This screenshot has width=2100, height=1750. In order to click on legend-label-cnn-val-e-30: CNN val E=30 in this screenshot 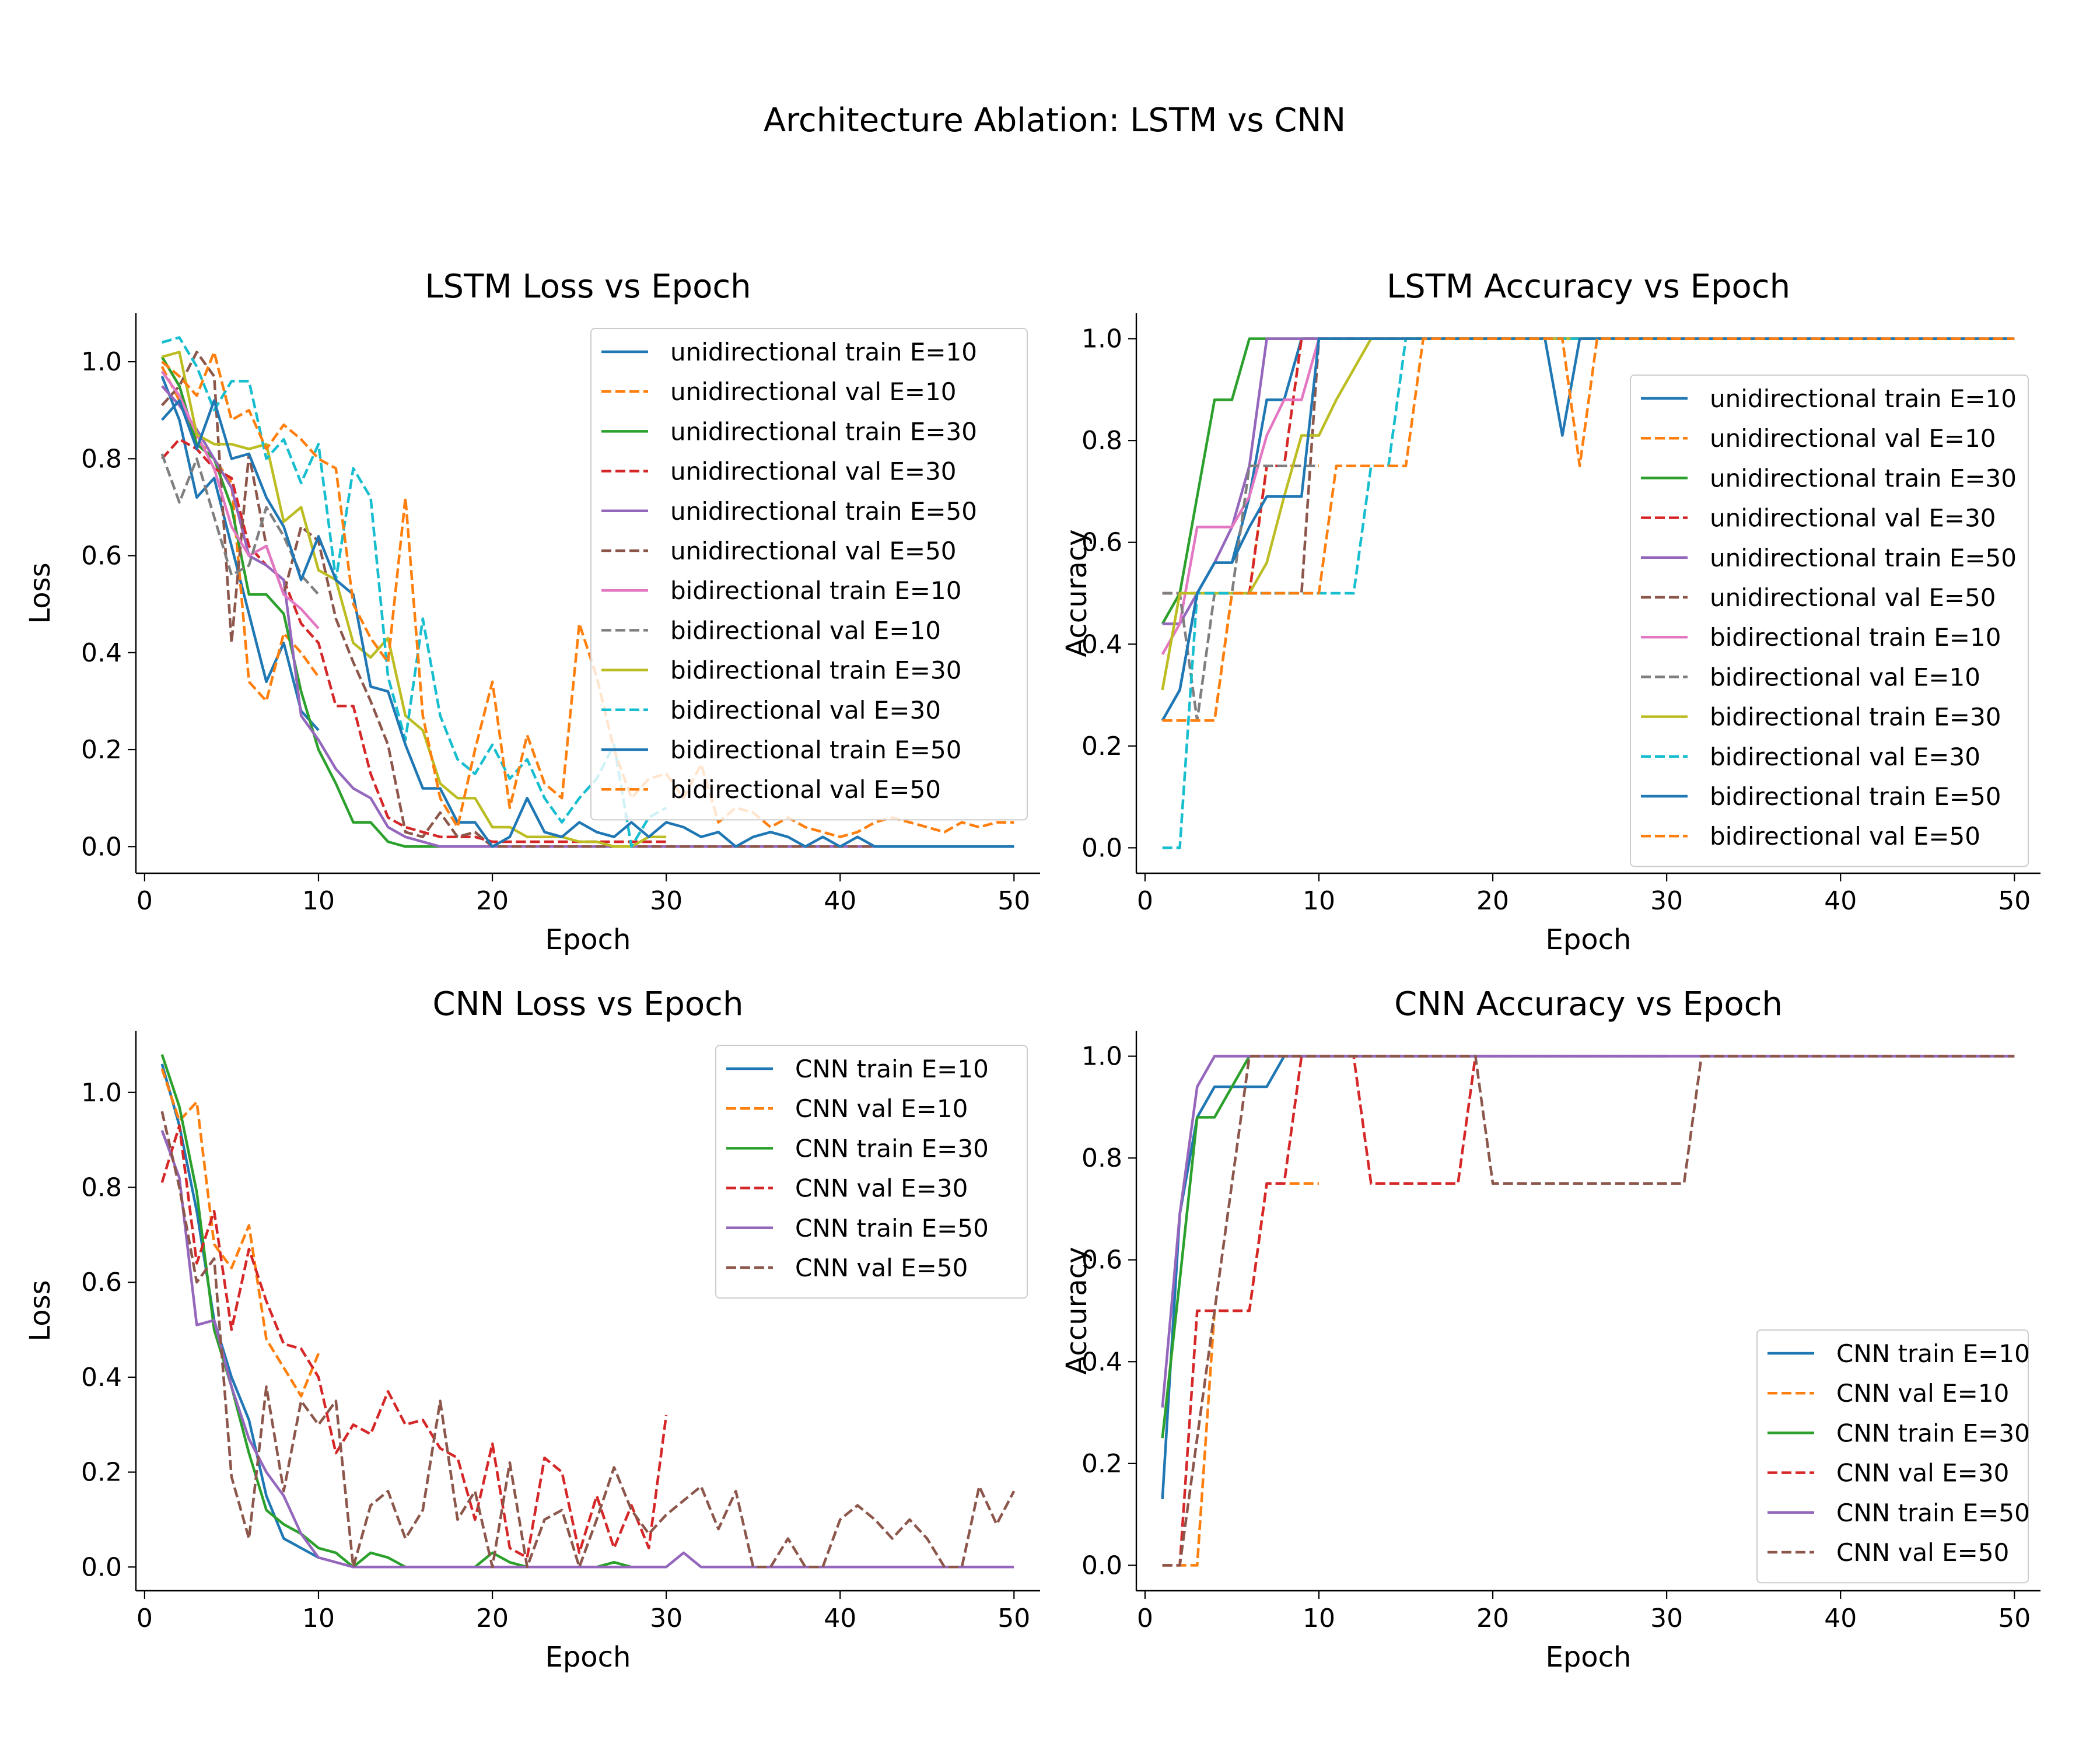, I will do `click(1922, 1473)`.